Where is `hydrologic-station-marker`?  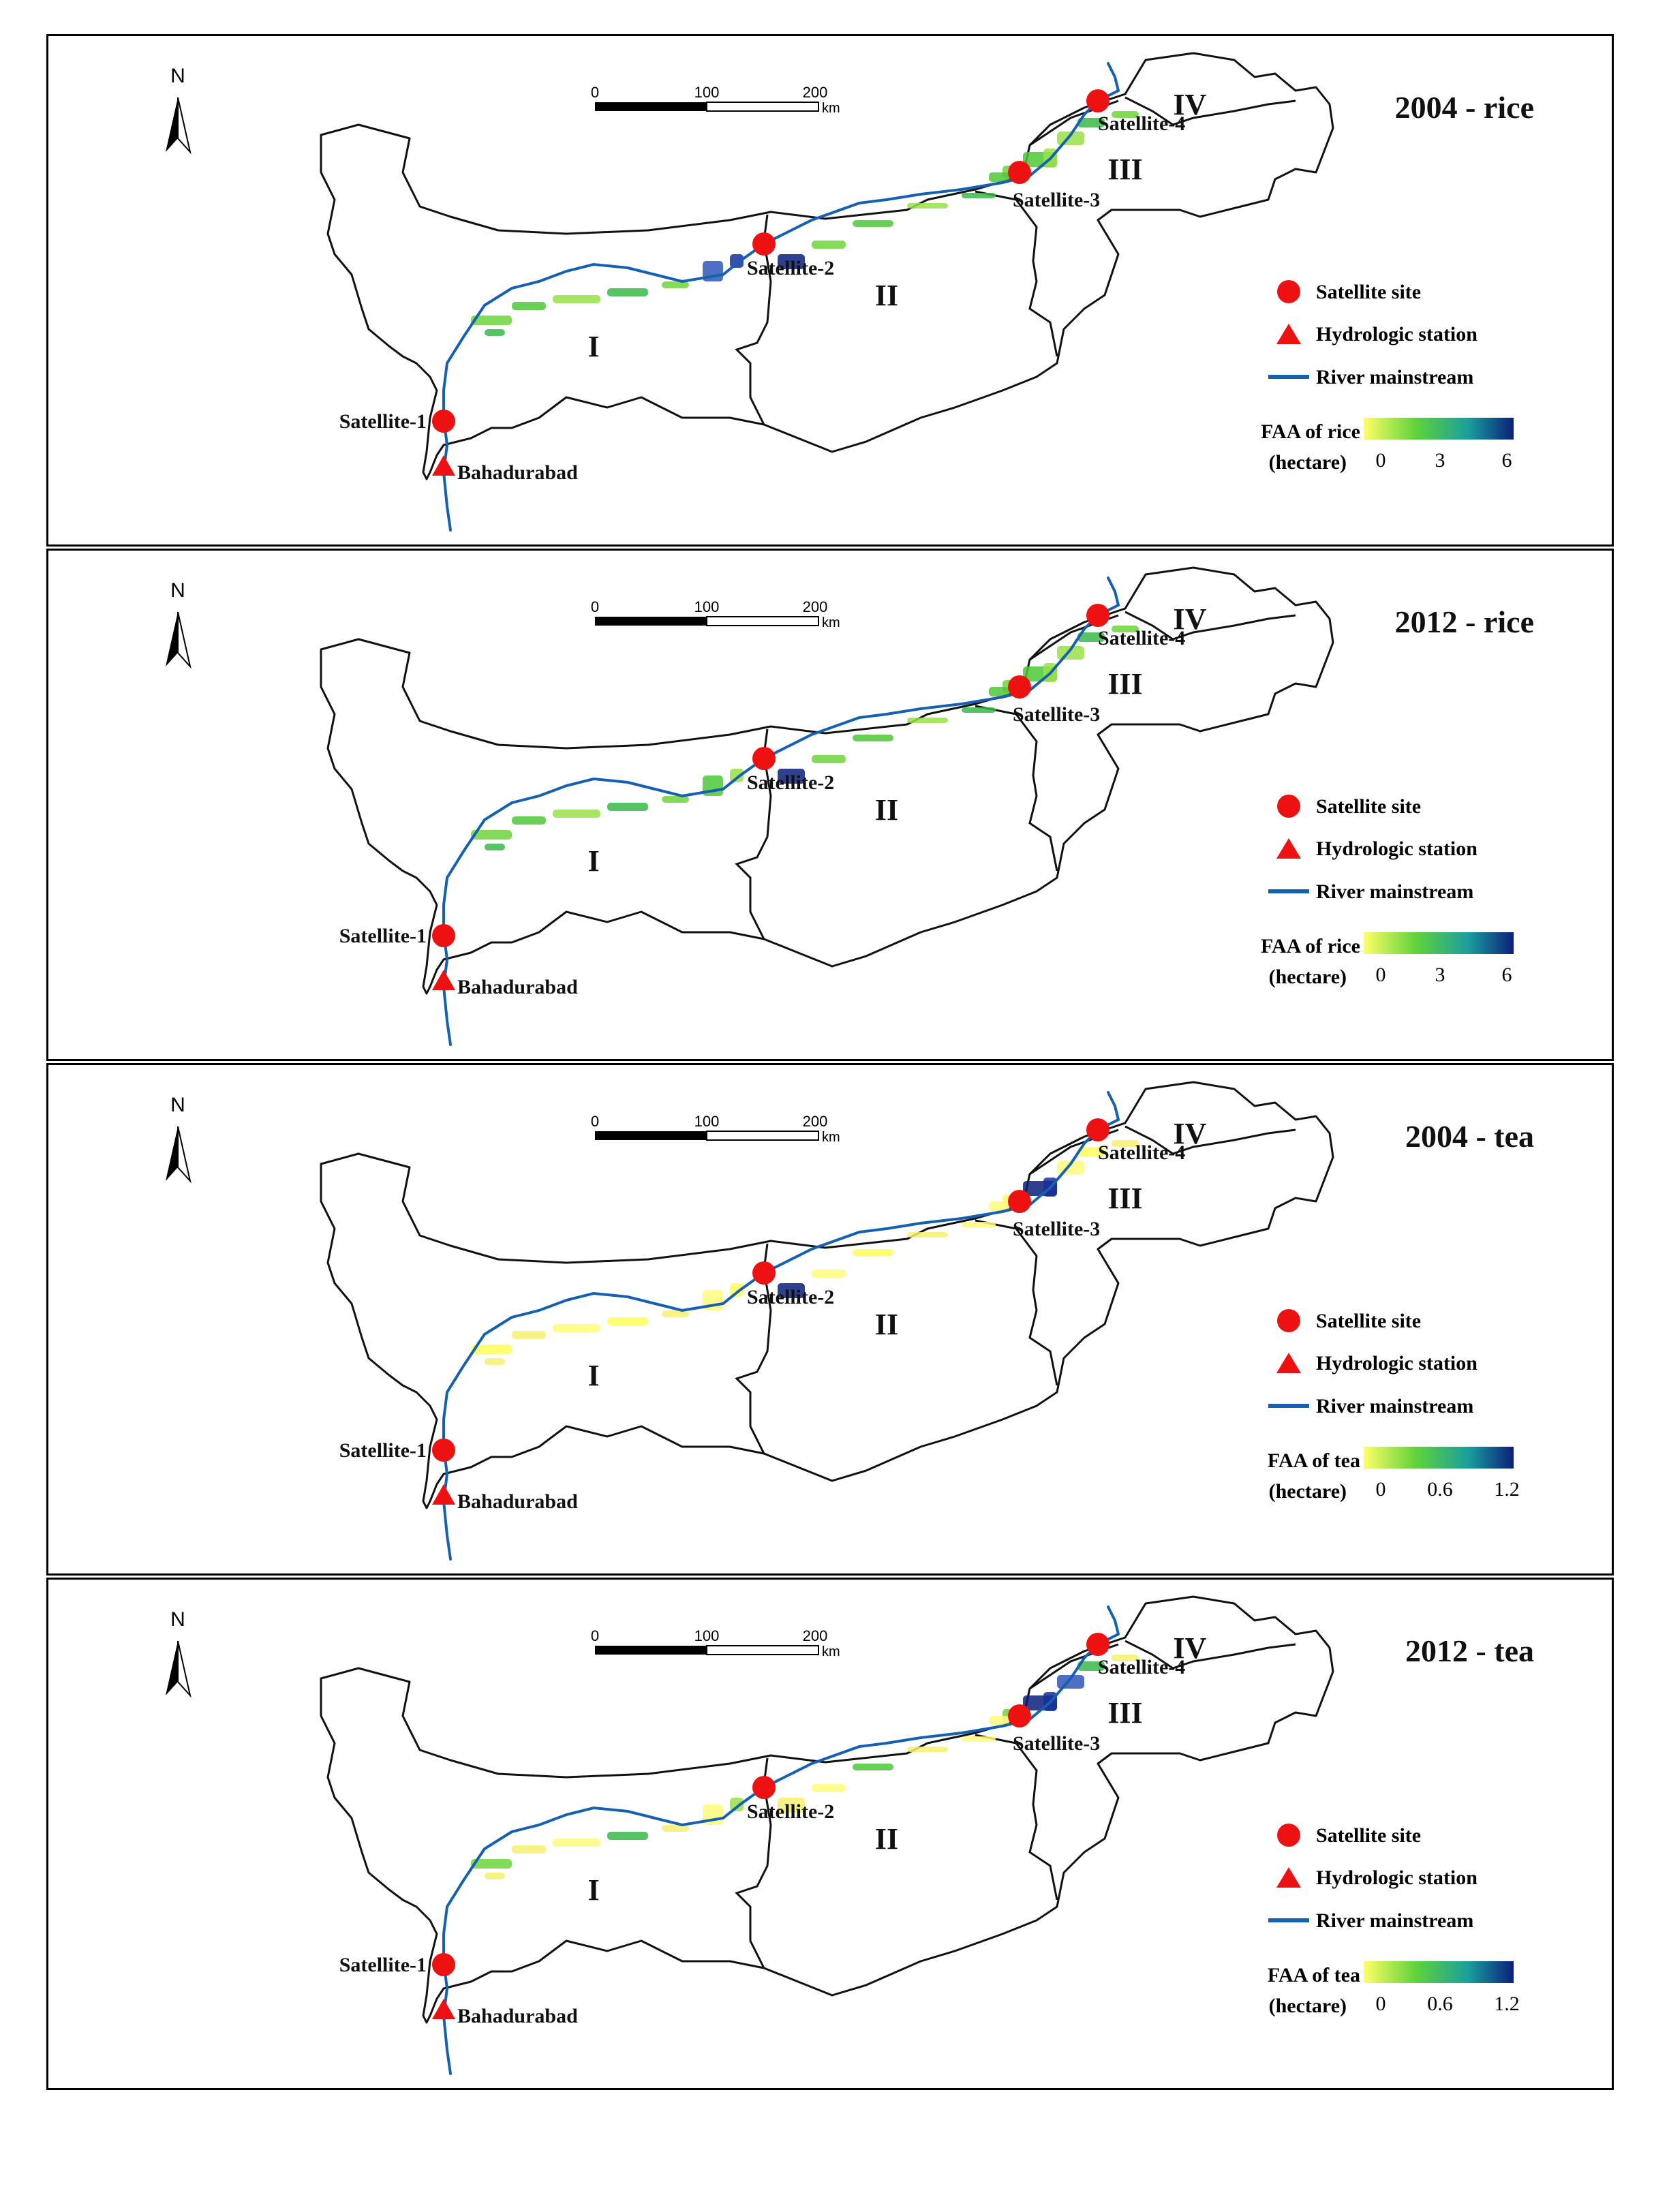 hydrologic-station-marker is located at coordinates (443, 2009).